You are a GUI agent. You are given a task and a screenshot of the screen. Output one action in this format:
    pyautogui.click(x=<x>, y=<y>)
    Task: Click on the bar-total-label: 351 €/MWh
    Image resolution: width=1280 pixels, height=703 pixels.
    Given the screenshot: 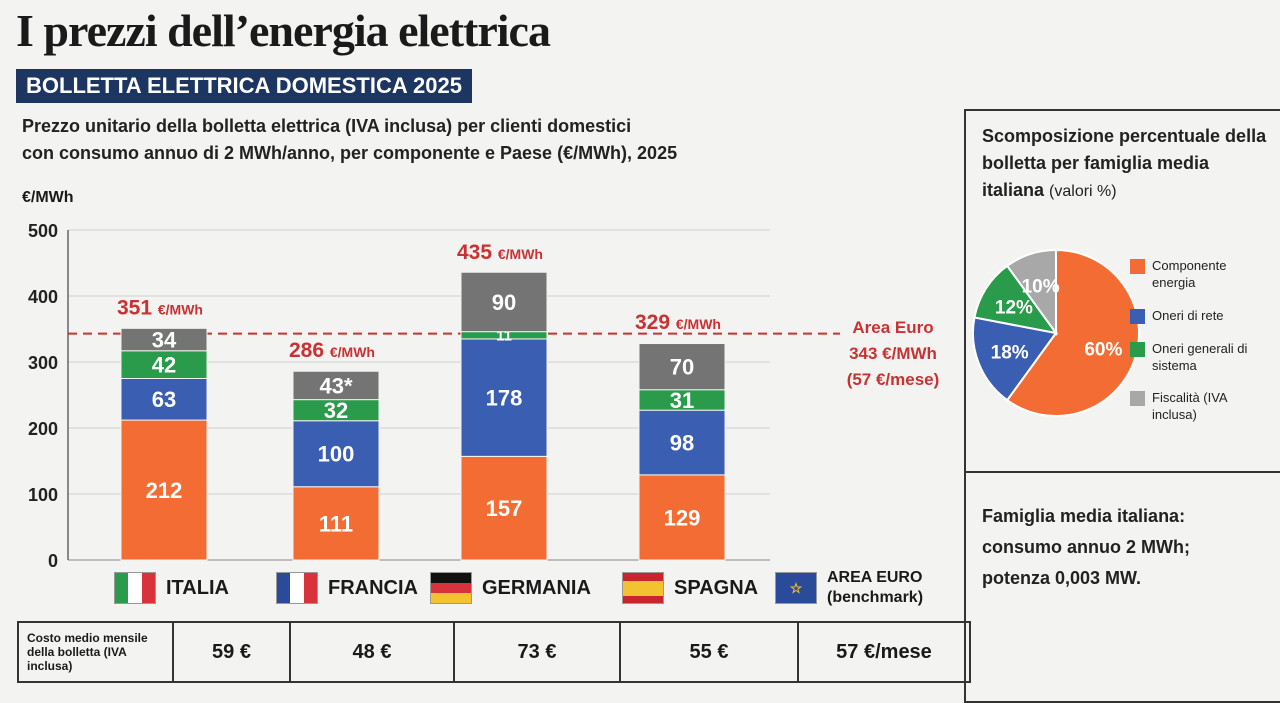 What is the action you would take?
    pyautogui.click(x=160, y=307)
    